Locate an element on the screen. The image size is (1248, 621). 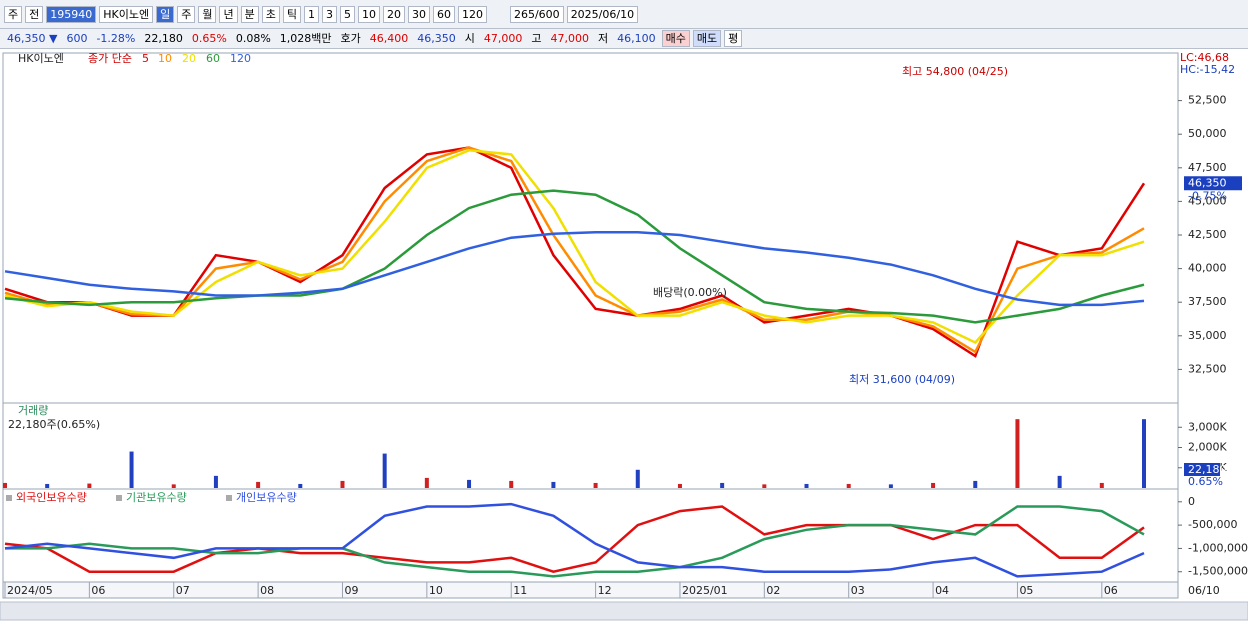
high-label: 최고 54,800 (04/25) is located at coordinates (955, 71).